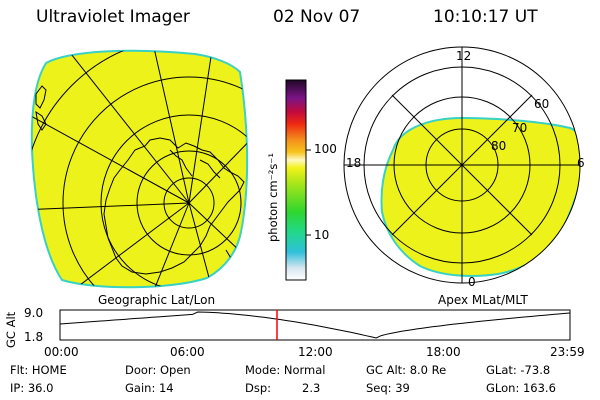 This screenshot has height=400, width=600. I want to click on gc-alt-ytick-bottom: 1.8, so click(34, 337).